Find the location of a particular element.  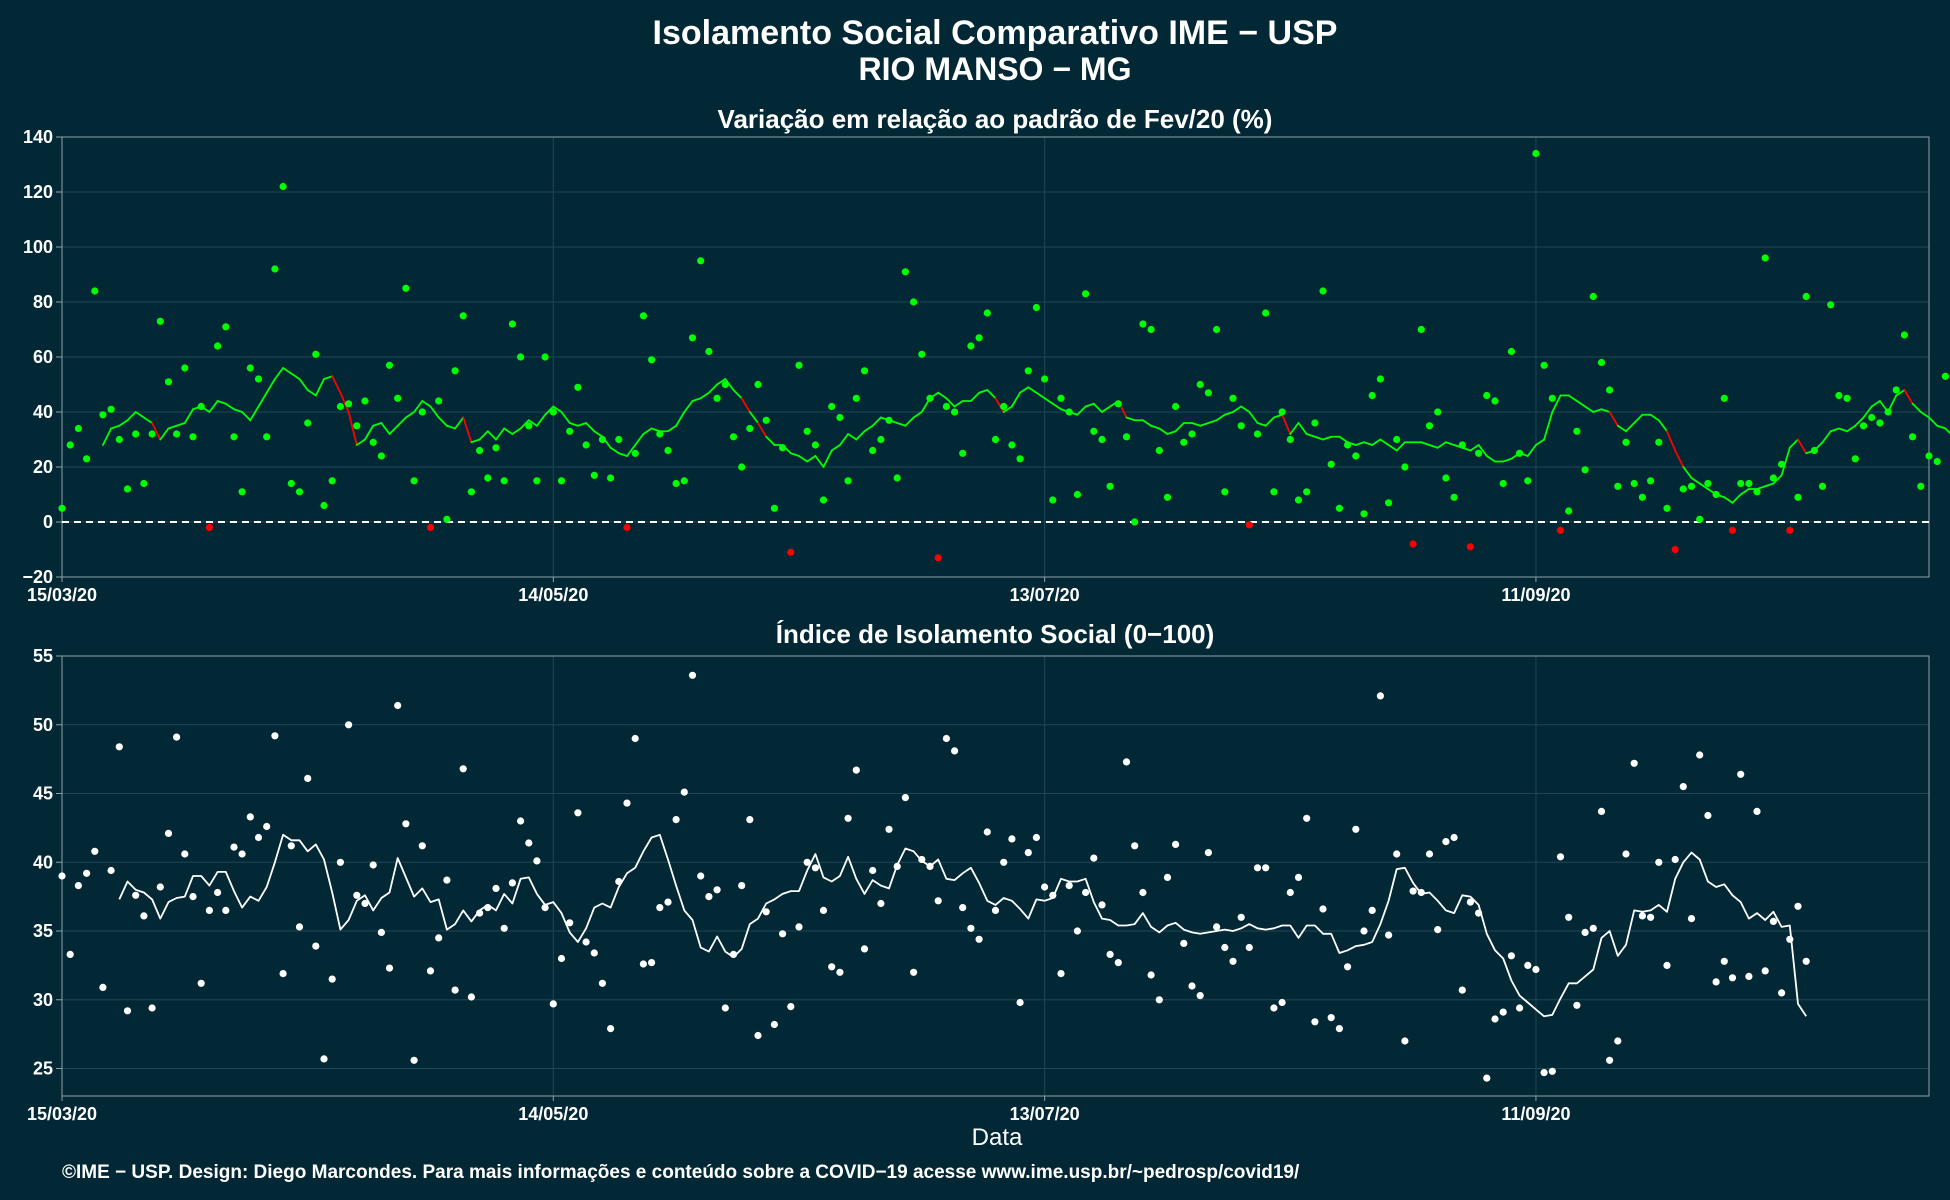

y-tick-label: 40 is located at coordinates (43, 412).